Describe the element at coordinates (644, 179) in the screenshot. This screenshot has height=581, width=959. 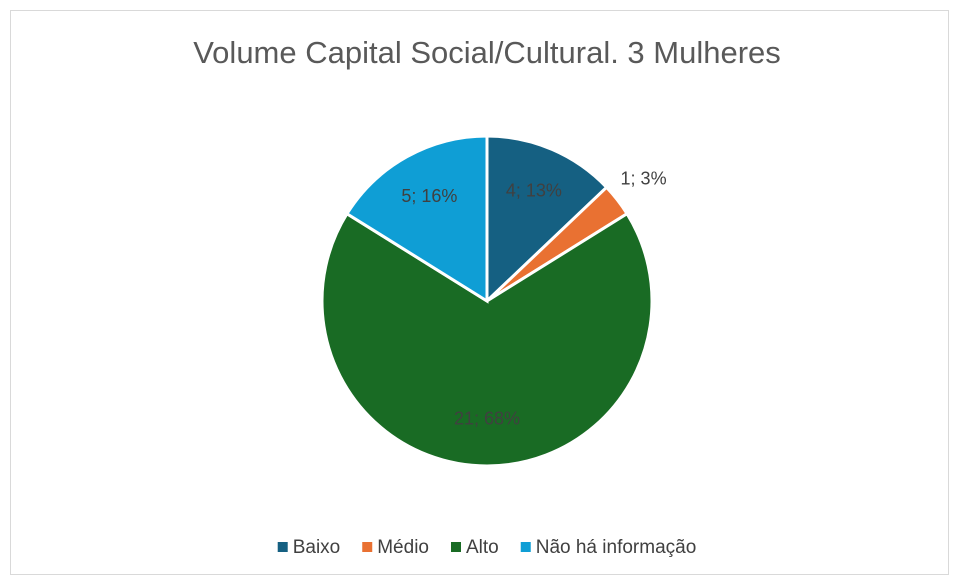
I see `data-label: 1; 3%` at that location.